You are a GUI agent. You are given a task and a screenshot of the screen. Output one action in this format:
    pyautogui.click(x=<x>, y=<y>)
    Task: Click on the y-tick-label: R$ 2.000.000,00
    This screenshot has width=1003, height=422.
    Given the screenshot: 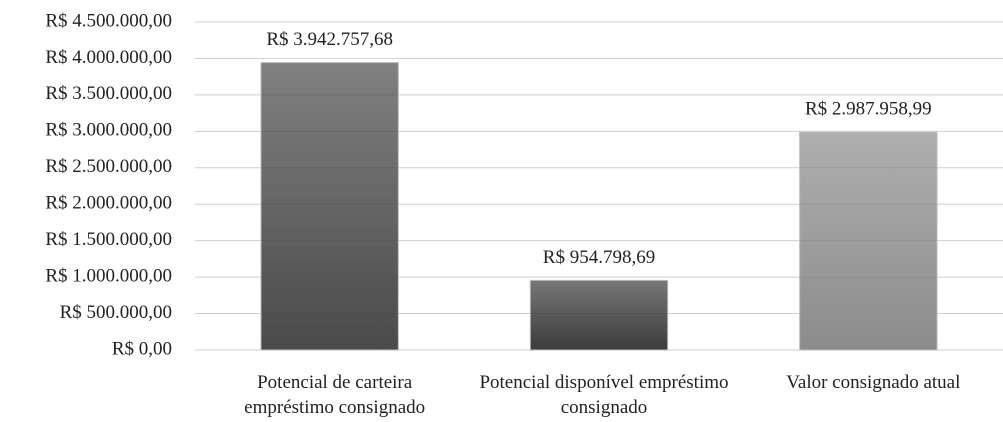 What is the action you would take?
    pyautogui.click(x=108, y=203)
    